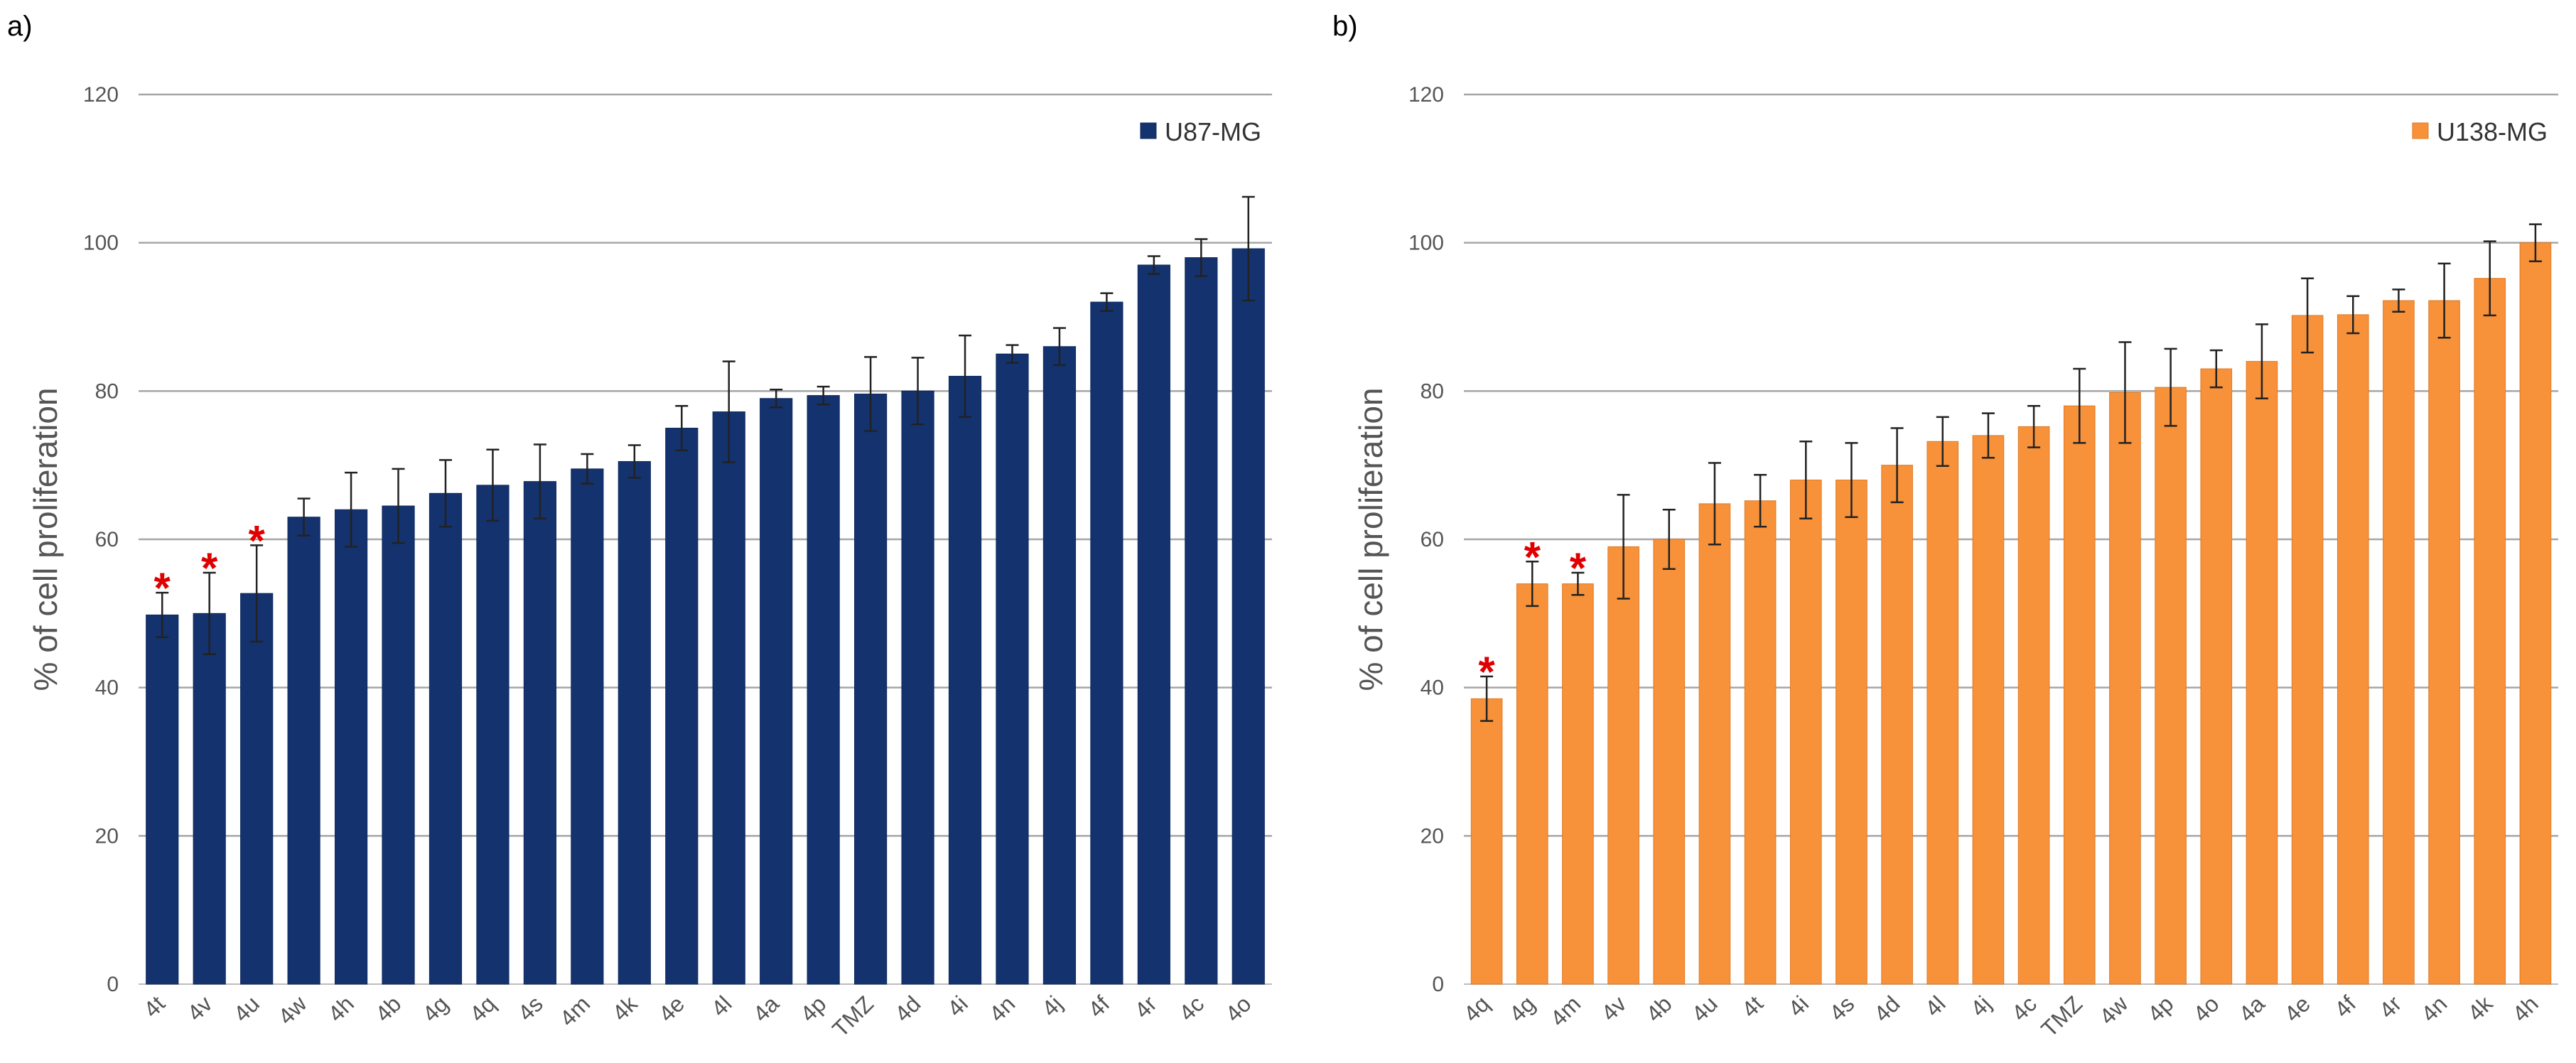  What do you see at coordinates (1426, 244) in the screenshot?
I see `y-tick-label: 100` at bounding box center [1426, 244].